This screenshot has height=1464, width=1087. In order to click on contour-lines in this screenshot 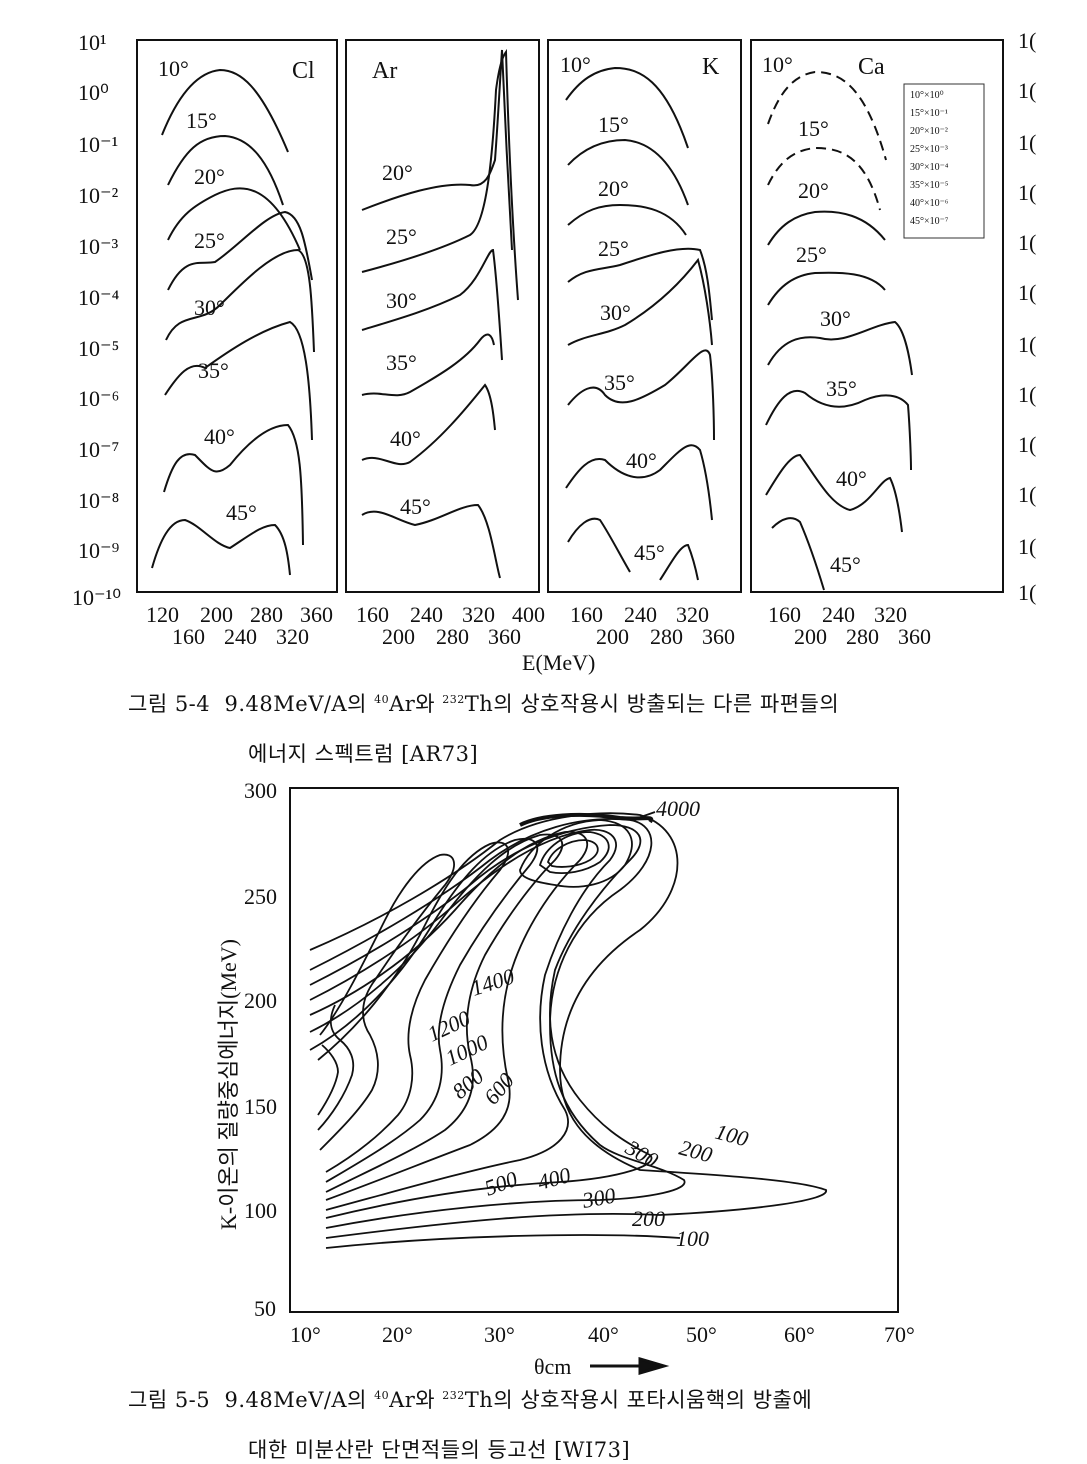, I will do `click(568, 1030)`.